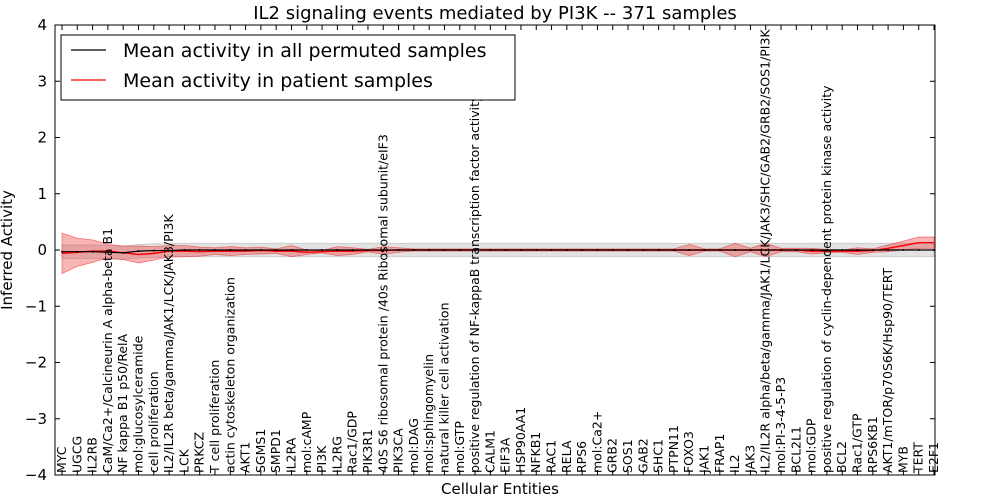  What do you see at coordinates (551, 456) in the screenshot?
I see `x-tick-label: RAC1` at bounding box center [551, 456].